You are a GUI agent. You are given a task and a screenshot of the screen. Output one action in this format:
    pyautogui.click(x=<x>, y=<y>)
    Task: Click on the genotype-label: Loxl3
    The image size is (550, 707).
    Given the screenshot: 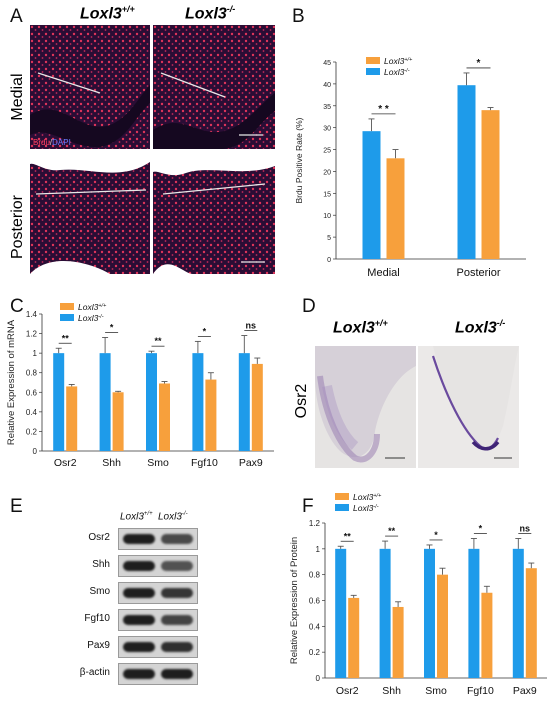 What is the action you would take?
    pyautogui.click(x=101, y=14)
    